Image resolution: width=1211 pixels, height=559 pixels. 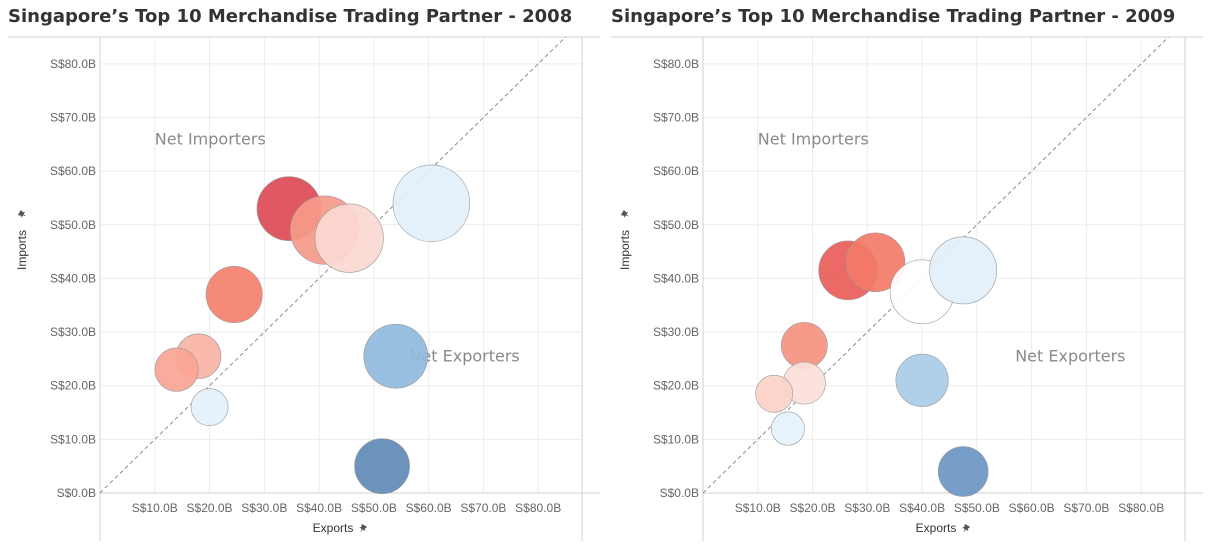 I want to click on panel-divider, so click(x=601, y=279).